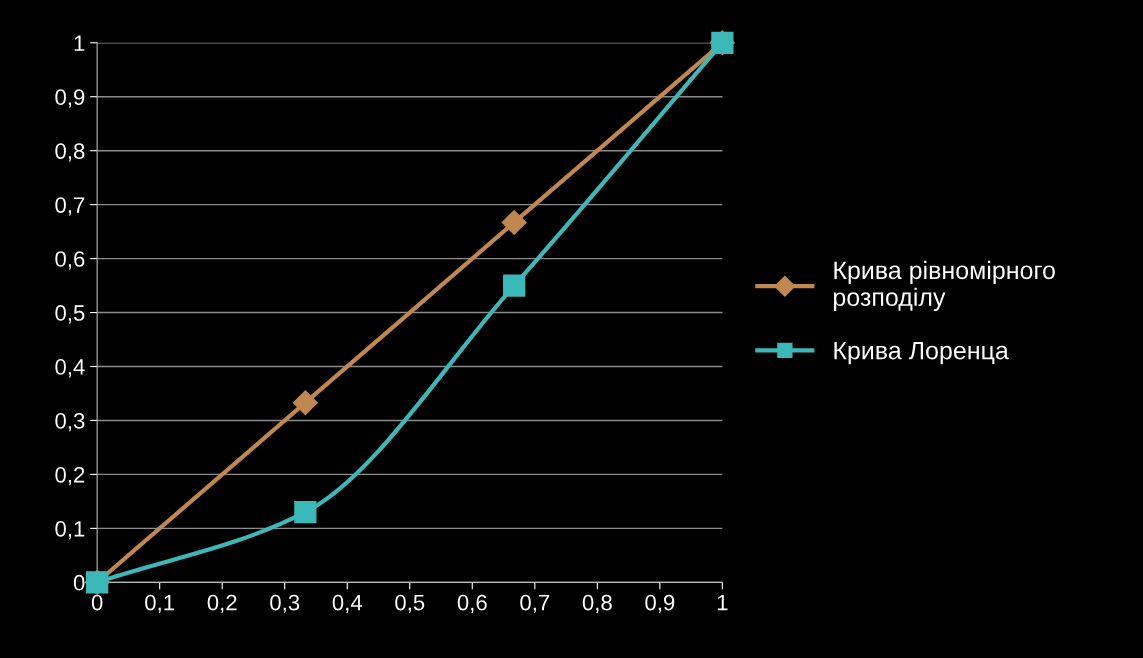 This screenshot has height=658, width=1143. I want to click on legend-label: Крива рівномірного розподілу, so click(944, 286).